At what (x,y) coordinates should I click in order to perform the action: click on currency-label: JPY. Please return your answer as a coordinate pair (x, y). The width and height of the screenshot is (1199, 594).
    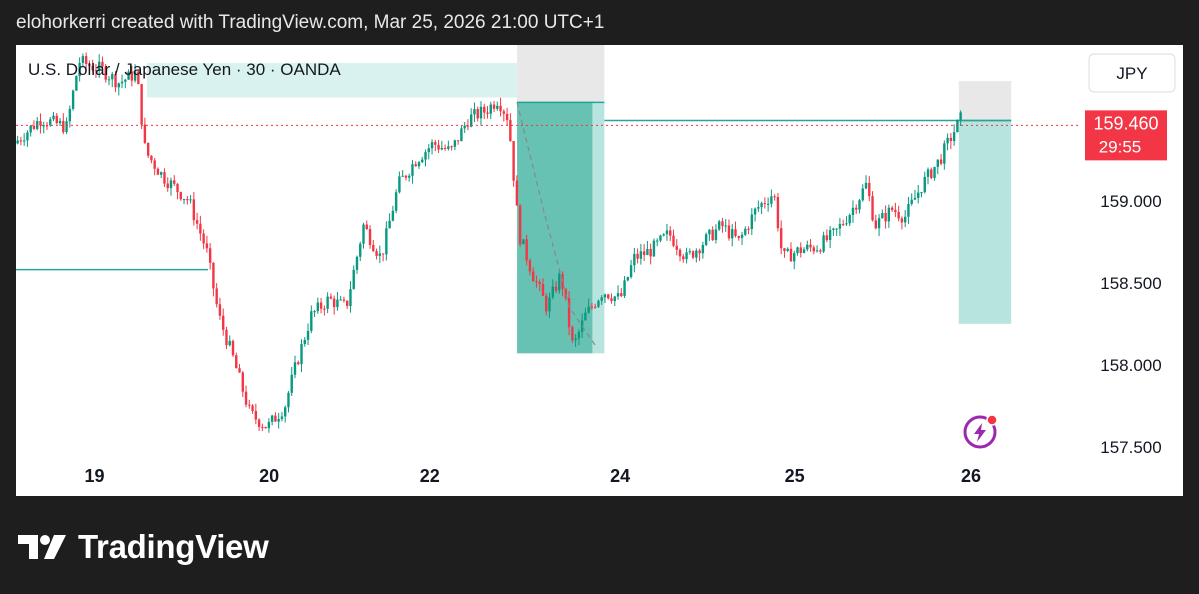
    Looking at the image, I should click on (1131, 73).